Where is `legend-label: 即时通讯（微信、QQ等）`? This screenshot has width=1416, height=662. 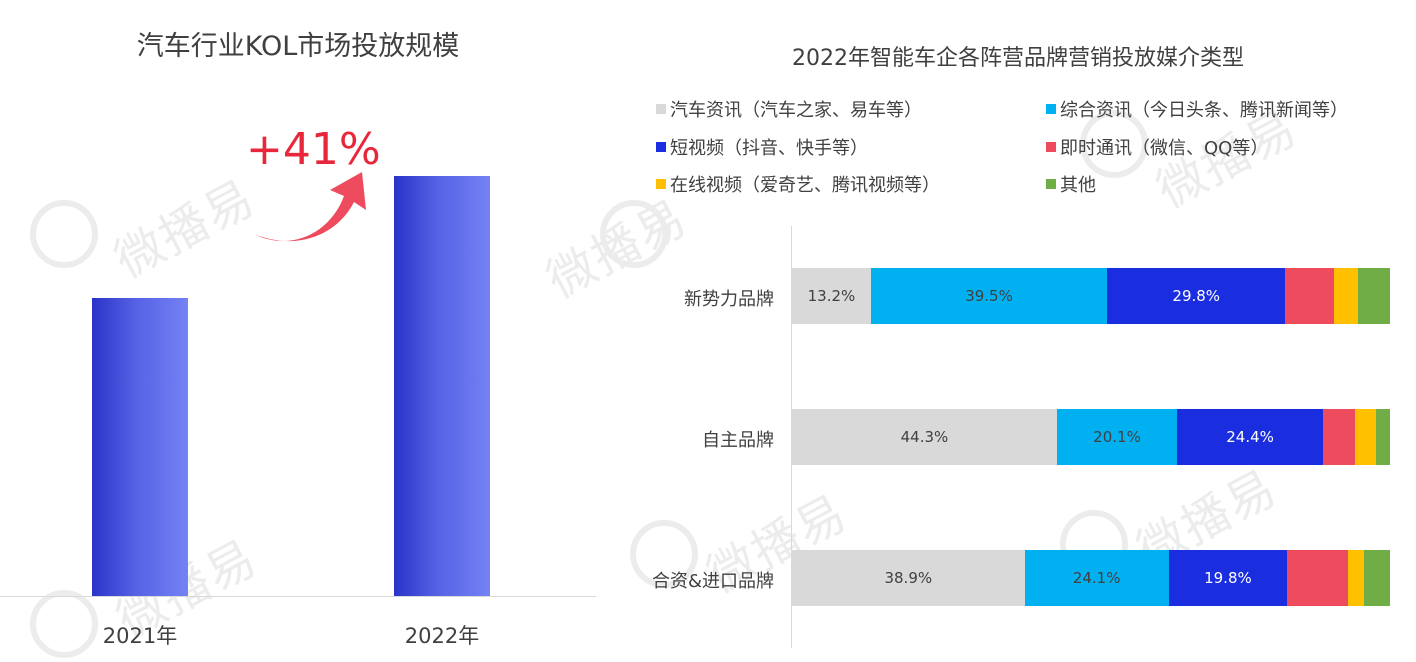
legend-label: 即时通讯（微信、QQ等） is located at coordinates (1164, 148).